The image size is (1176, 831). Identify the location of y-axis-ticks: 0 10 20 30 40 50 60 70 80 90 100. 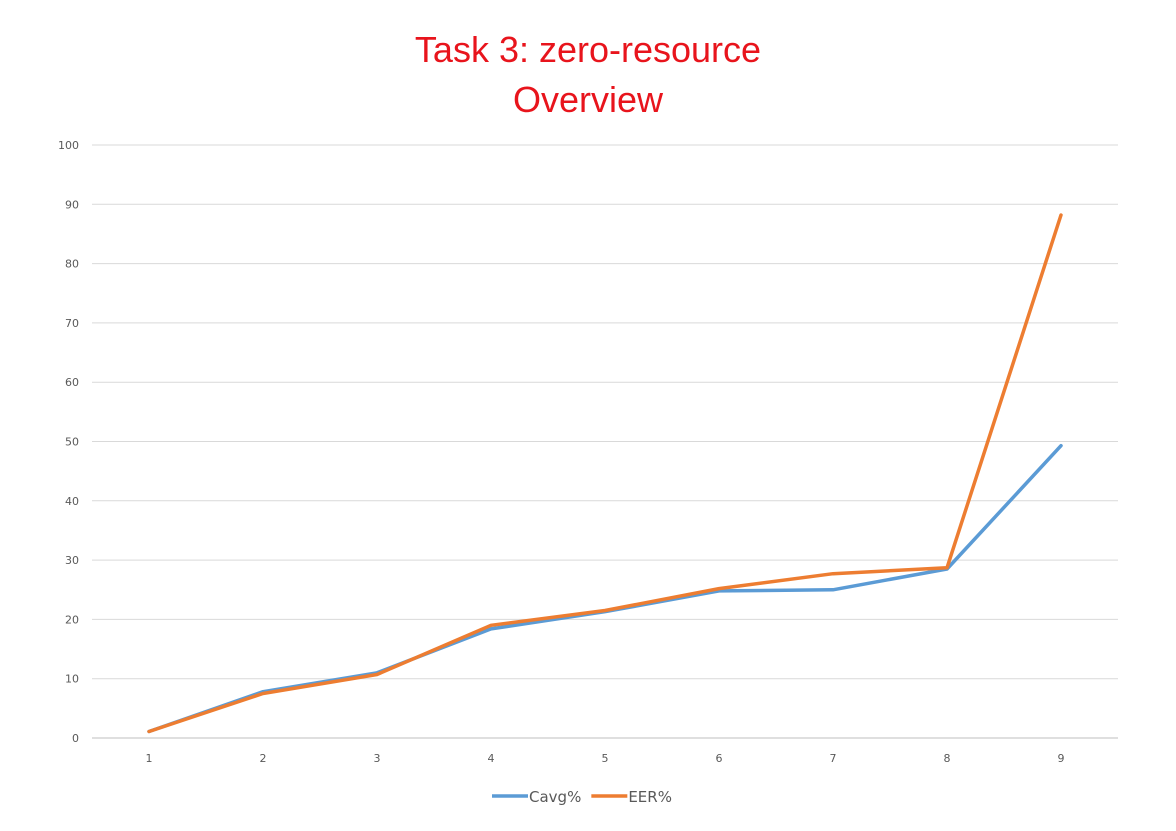
(68, 442).